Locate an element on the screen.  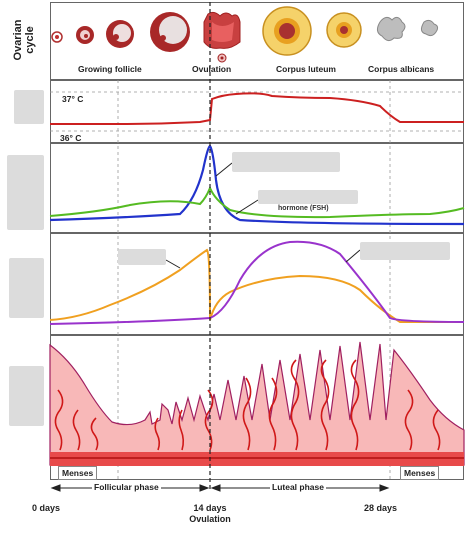
day-28-label: 28 days is located at coordinates (381, 508).